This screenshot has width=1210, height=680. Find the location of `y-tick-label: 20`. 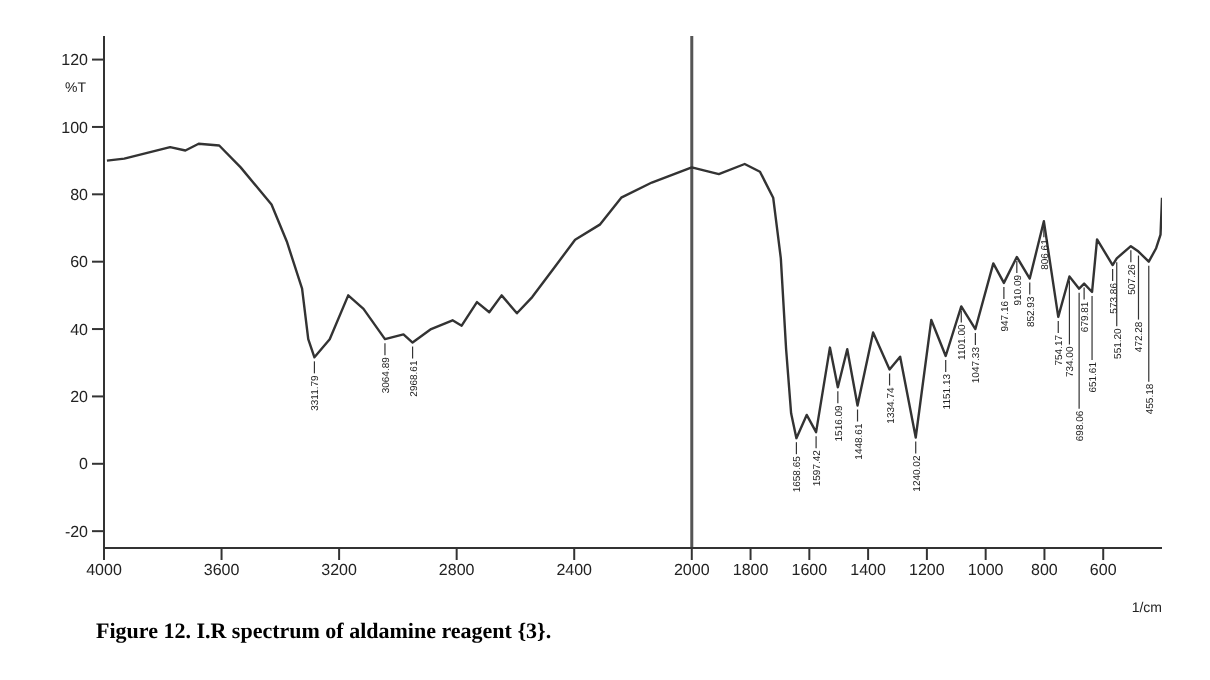

y-tick-label: 20 is located at coordinates (80, 397).